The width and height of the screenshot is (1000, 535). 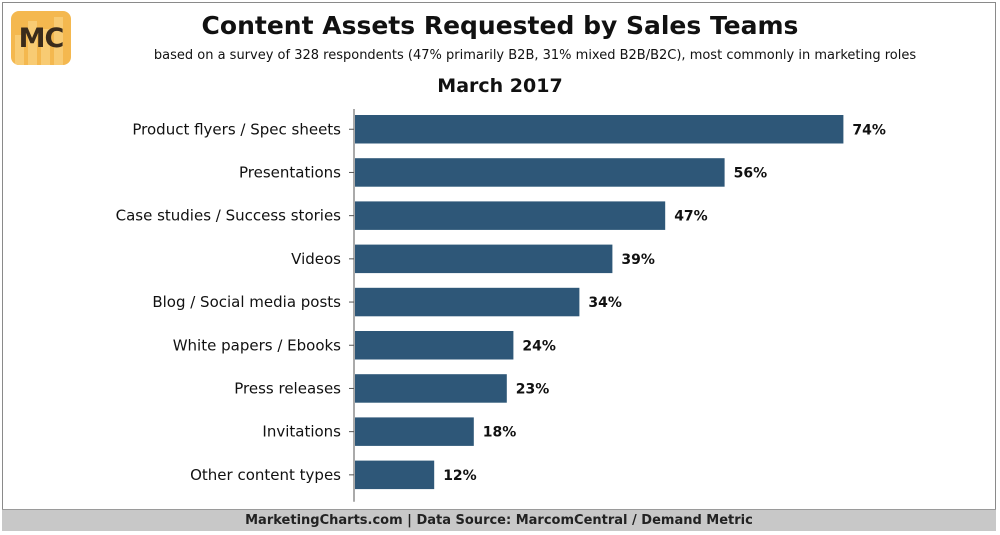 I want to click on chart-period: March 2017, so click(x=500, y=86).